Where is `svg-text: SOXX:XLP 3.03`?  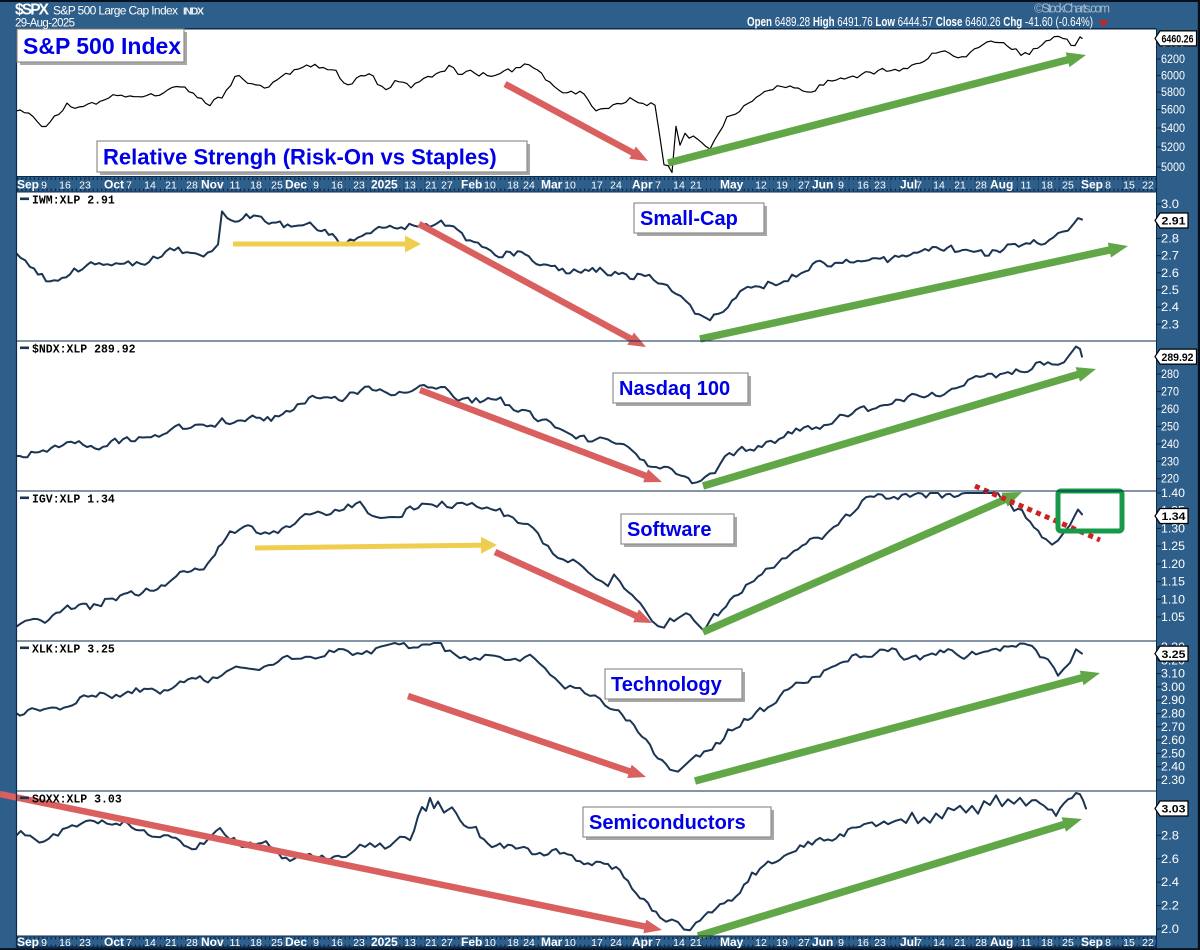 svg-text: SOXX:XLP 3.03 is located at coordinates (77, 800).